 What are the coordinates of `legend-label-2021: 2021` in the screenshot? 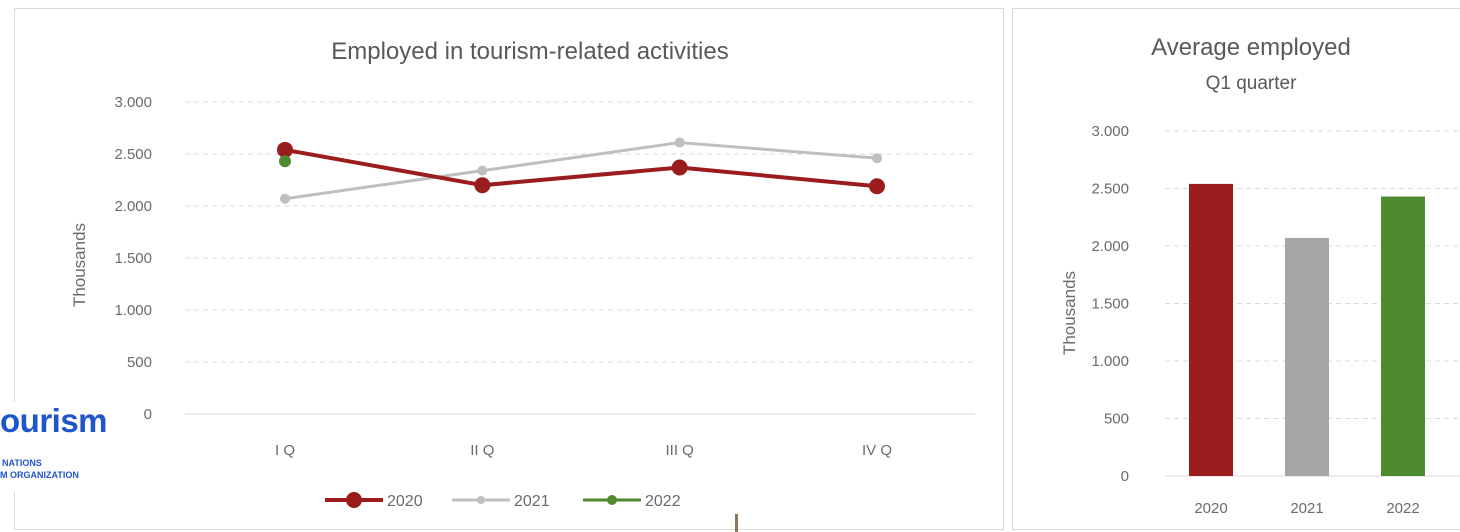 It's located at (532, 501).